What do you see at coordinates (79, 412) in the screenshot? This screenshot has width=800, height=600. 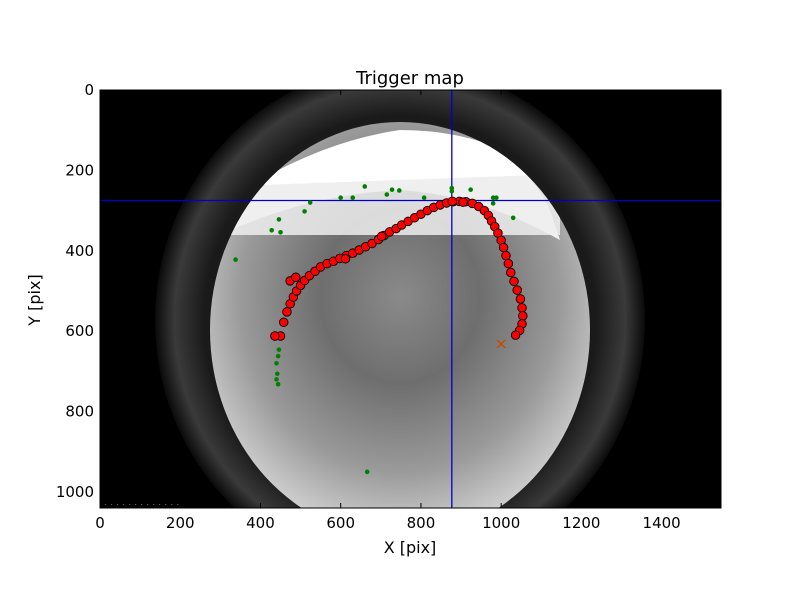 I see `y-tick-label: 800` at bounding box center [79, 412].